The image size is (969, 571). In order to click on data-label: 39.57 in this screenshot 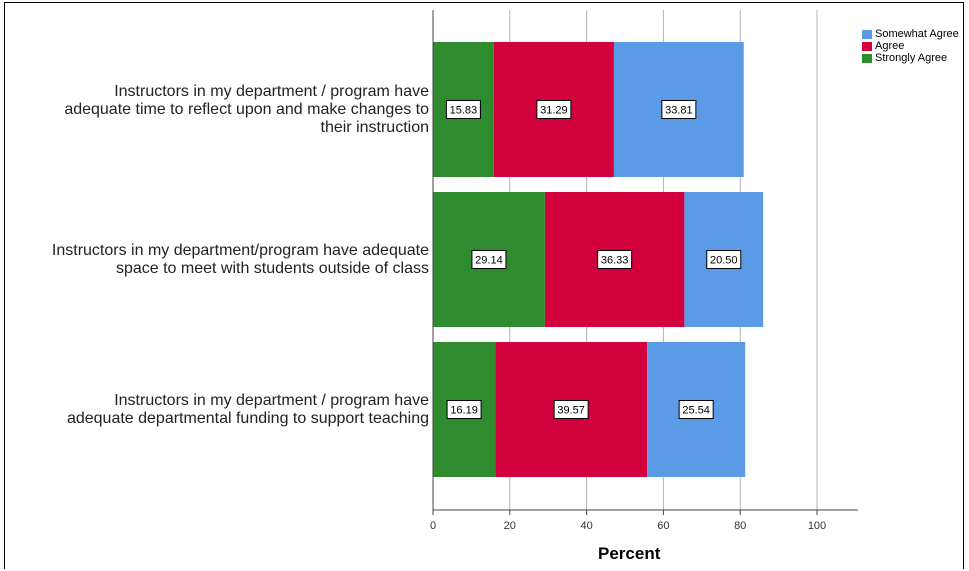, I will do `click(571, 411)`.